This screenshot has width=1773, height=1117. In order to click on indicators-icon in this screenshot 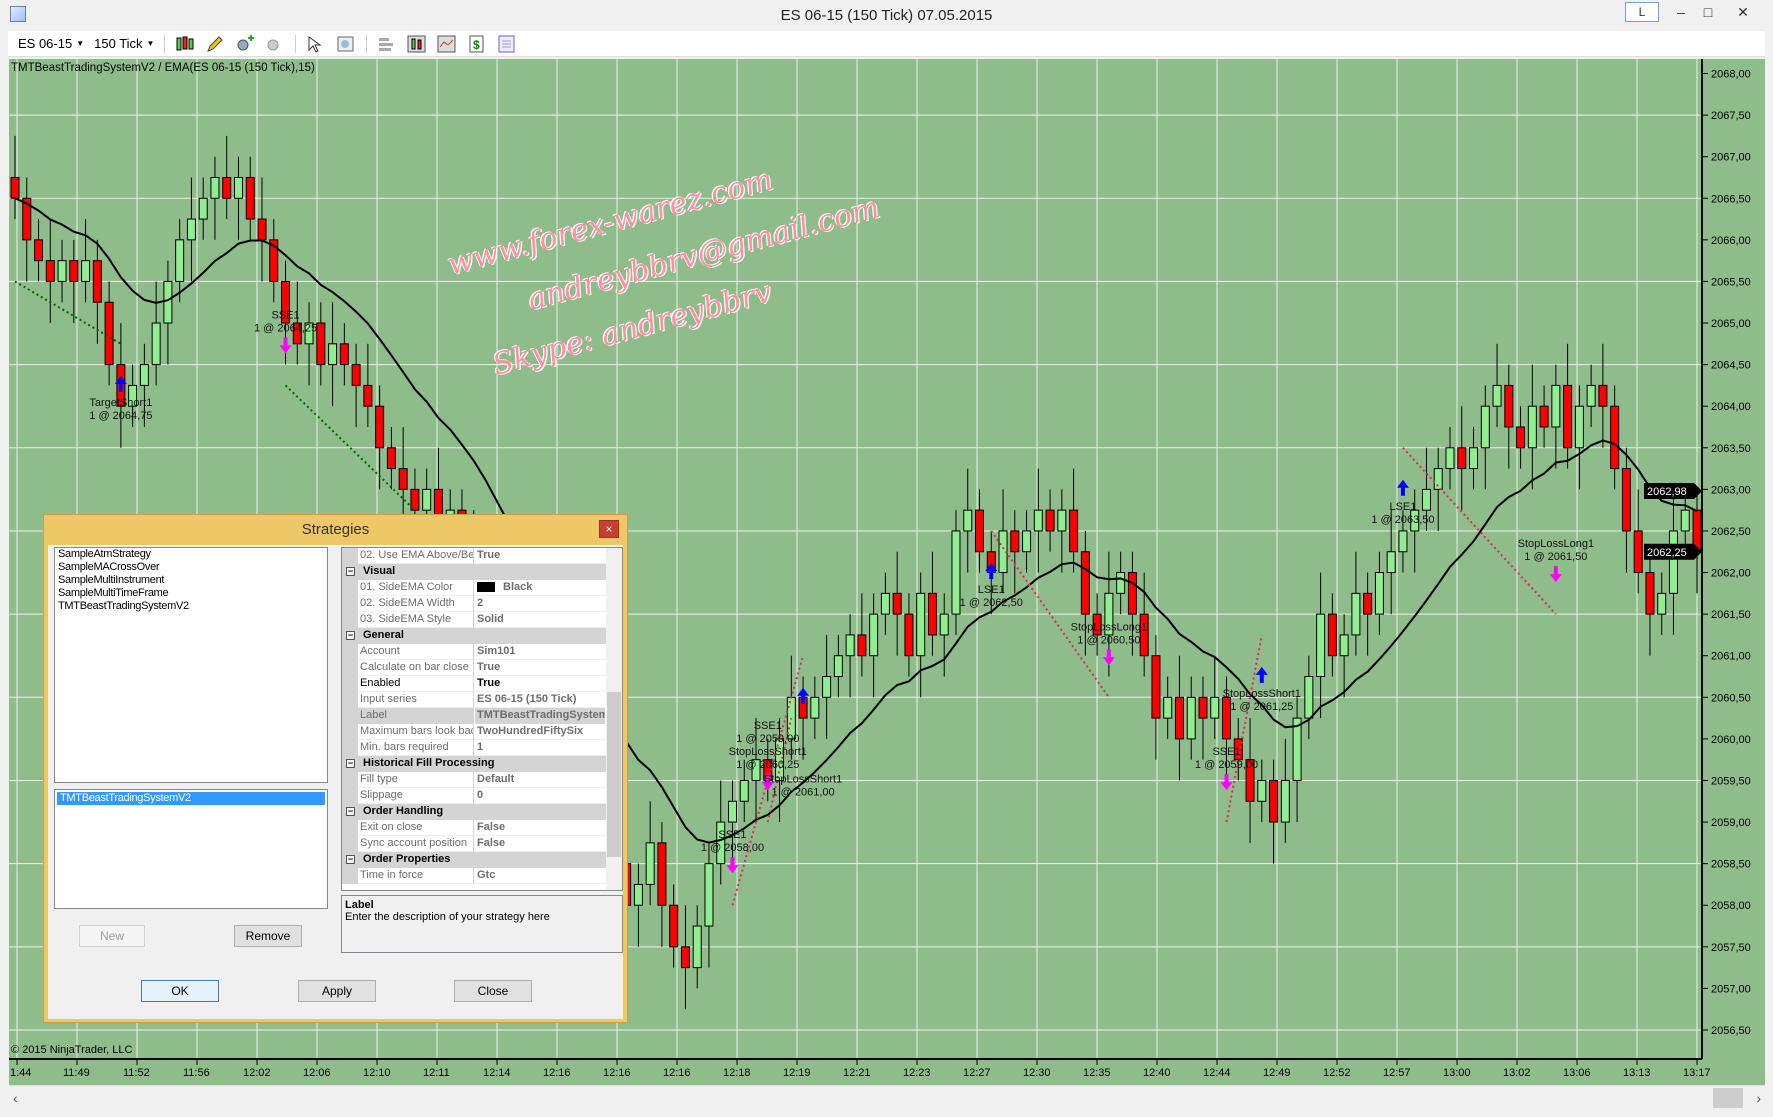, I will do `click(417, 44)`.